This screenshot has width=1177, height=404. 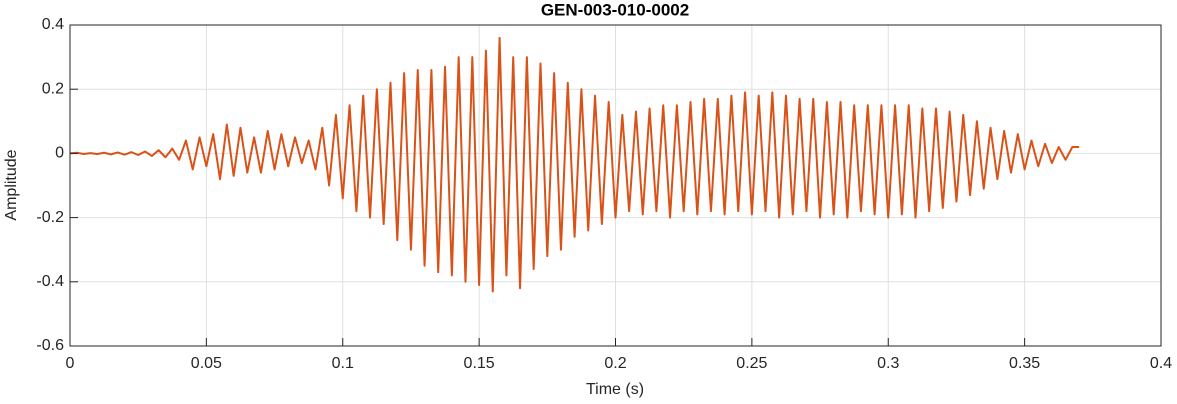 What do you see at coordinates (59, 153) in the screenshot?
I see `y-tick-label: 0` at bounding box center [59, 153].